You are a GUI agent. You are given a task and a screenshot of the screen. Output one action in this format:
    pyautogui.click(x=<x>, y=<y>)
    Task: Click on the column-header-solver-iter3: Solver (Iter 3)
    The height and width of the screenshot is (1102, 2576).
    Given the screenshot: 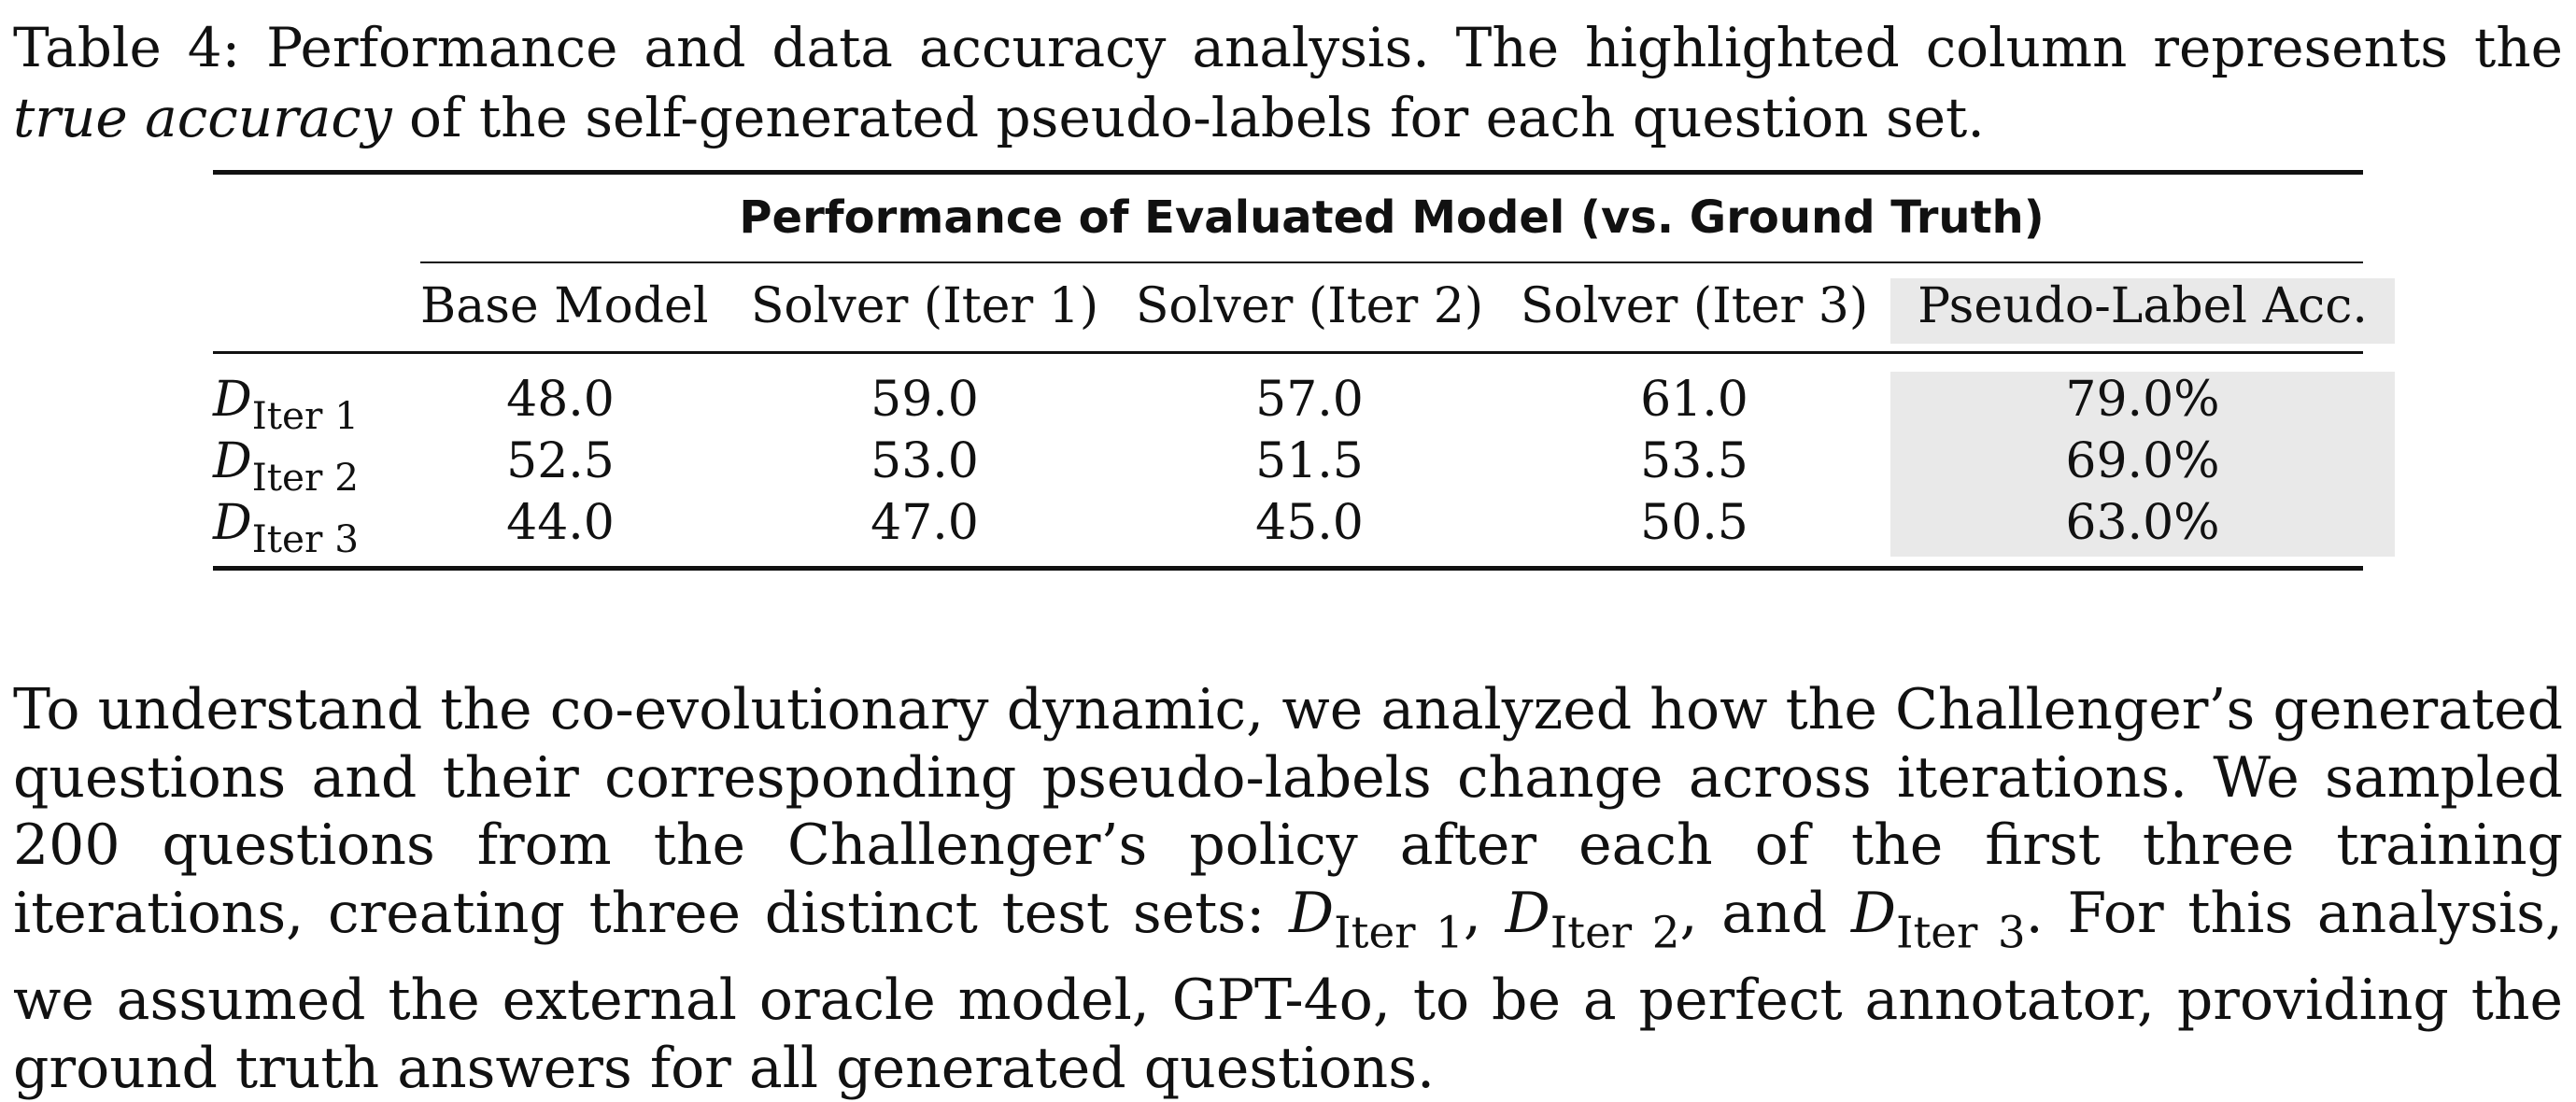 What is the action you would take?
    pyautogui.click(x=1694, y=306)
    